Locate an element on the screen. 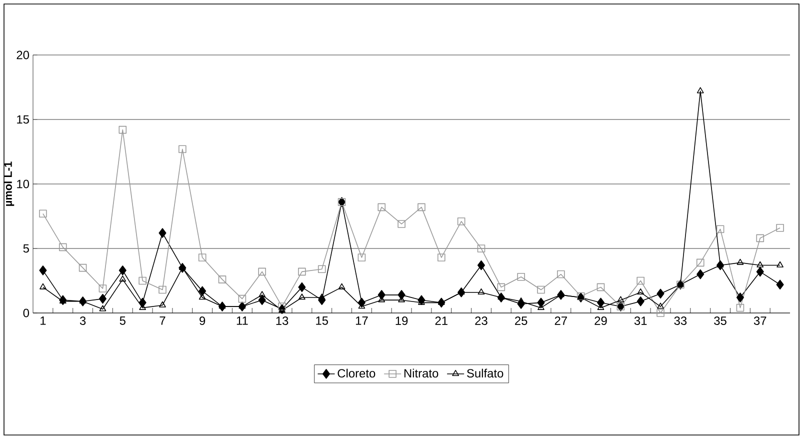 The width and height of the screenshot is (803, 439). x-tick-label: 9 is located at coordinates (203, 320).